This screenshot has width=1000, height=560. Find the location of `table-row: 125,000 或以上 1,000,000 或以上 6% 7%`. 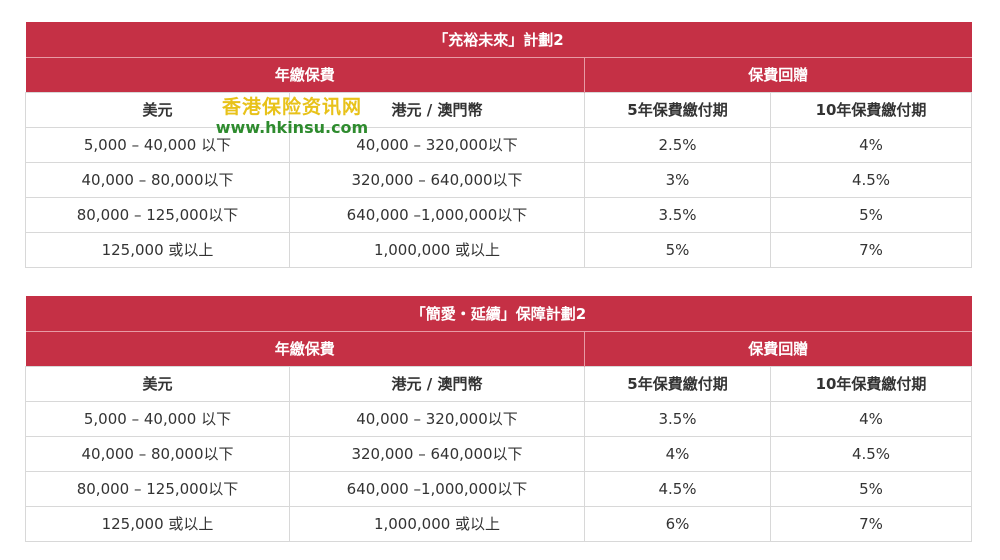

table-row: 125,000 或以上 1,000,000 或以上 6% 7% is located at coordinates (499, 523).